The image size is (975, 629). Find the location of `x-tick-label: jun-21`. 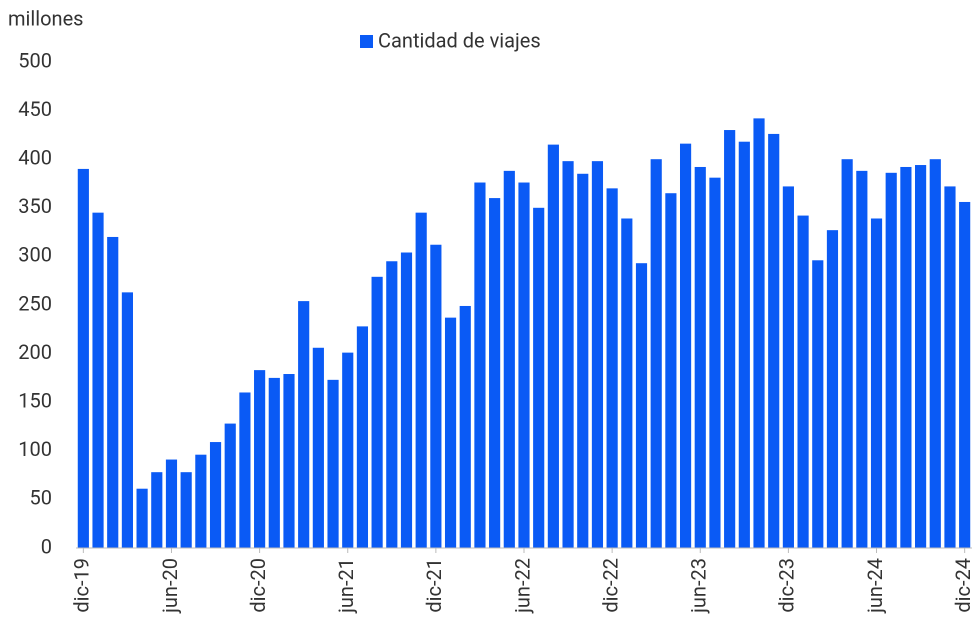

x-tick-label: jun-21 is located at coordinates (346, 586).